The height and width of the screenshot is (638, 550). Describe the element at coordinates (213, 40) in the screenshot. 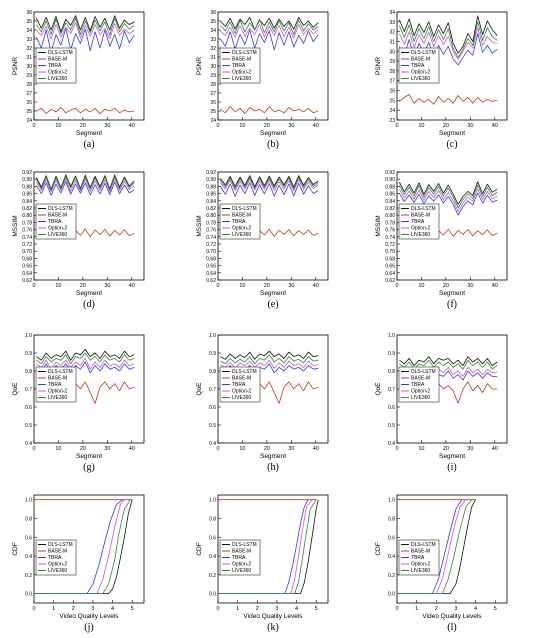

I see `y-tick-label: 33` at that location.